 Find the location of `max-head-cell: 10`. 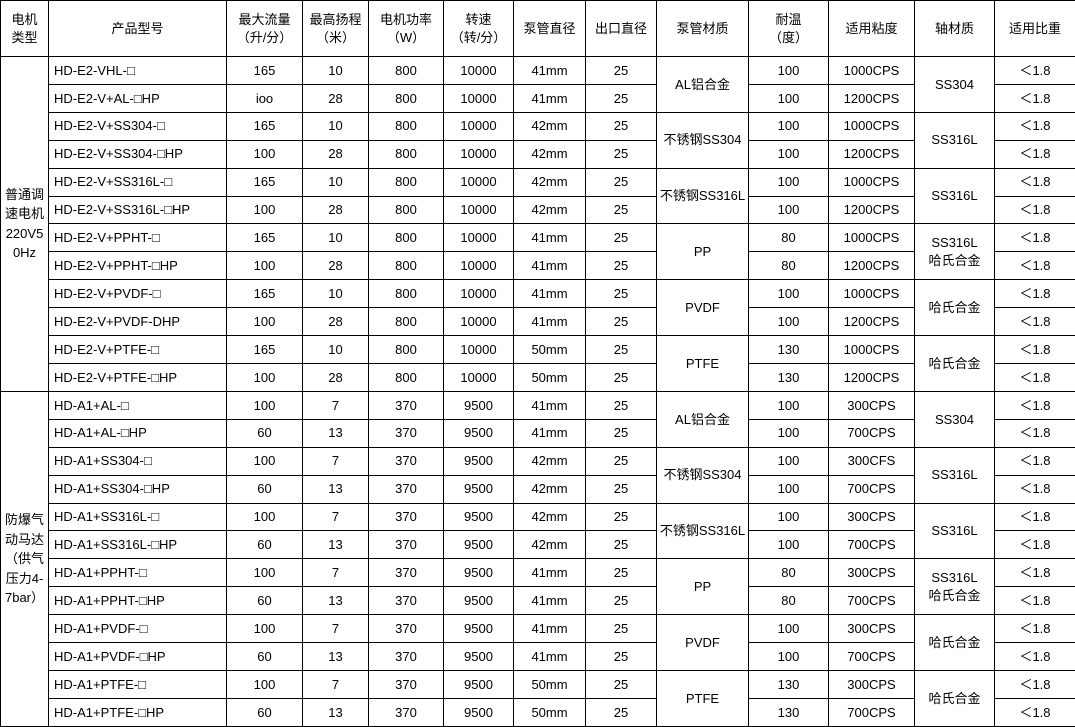

max-head-cell: 10 is located at coordinates (335, 182).